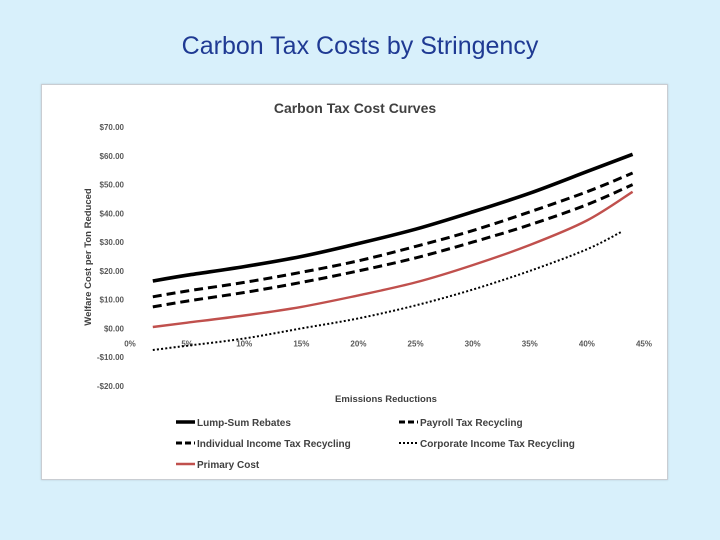  I want to click on x-axis-label: Emissions Reductions, so click(386, 399).